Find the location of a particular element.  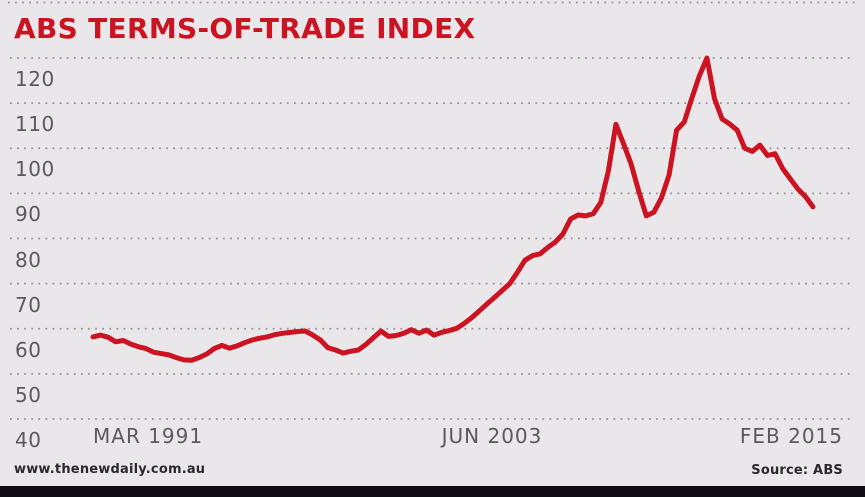

y-tick-label: 110 is located at coordinates (35, 124).